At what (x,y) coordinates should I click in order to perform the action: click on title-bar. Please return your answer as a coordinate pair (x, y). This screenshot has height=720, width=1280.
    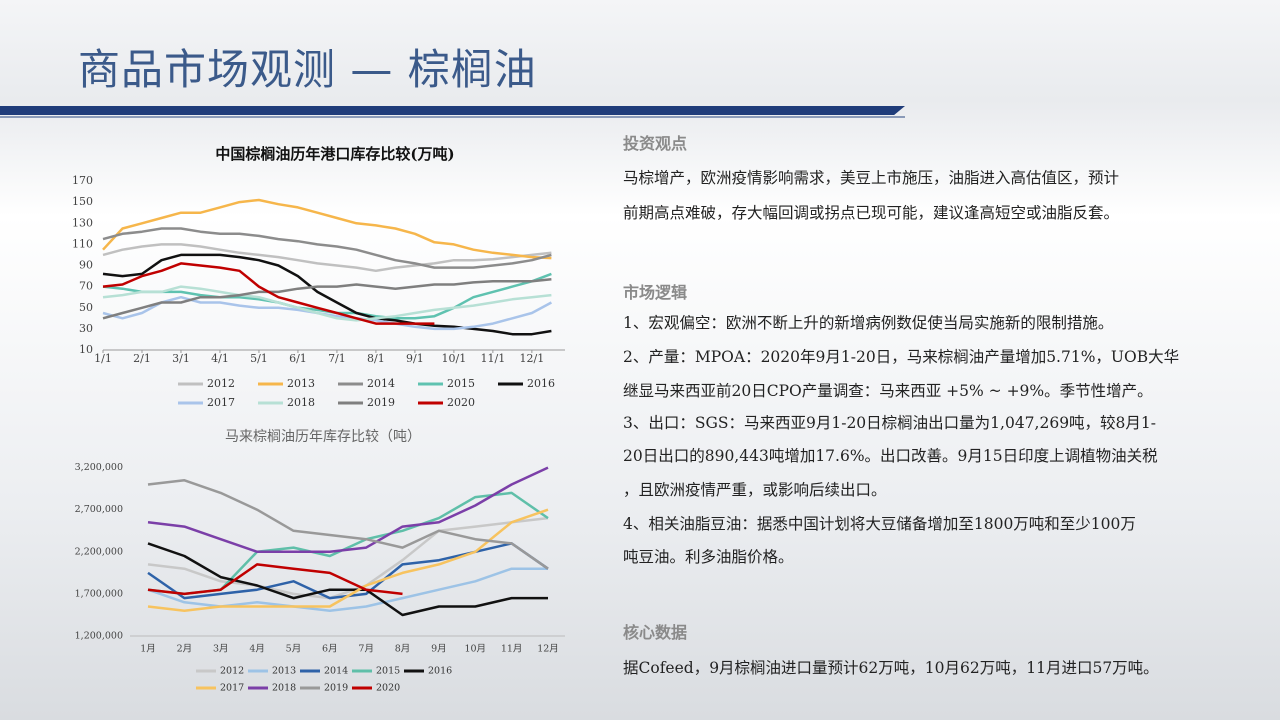
    Looking at the image, I should click on (452, 110).